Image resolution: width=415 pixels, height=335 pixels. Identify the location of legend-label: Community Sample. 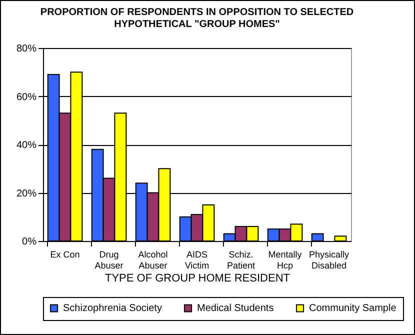
(353, 308).